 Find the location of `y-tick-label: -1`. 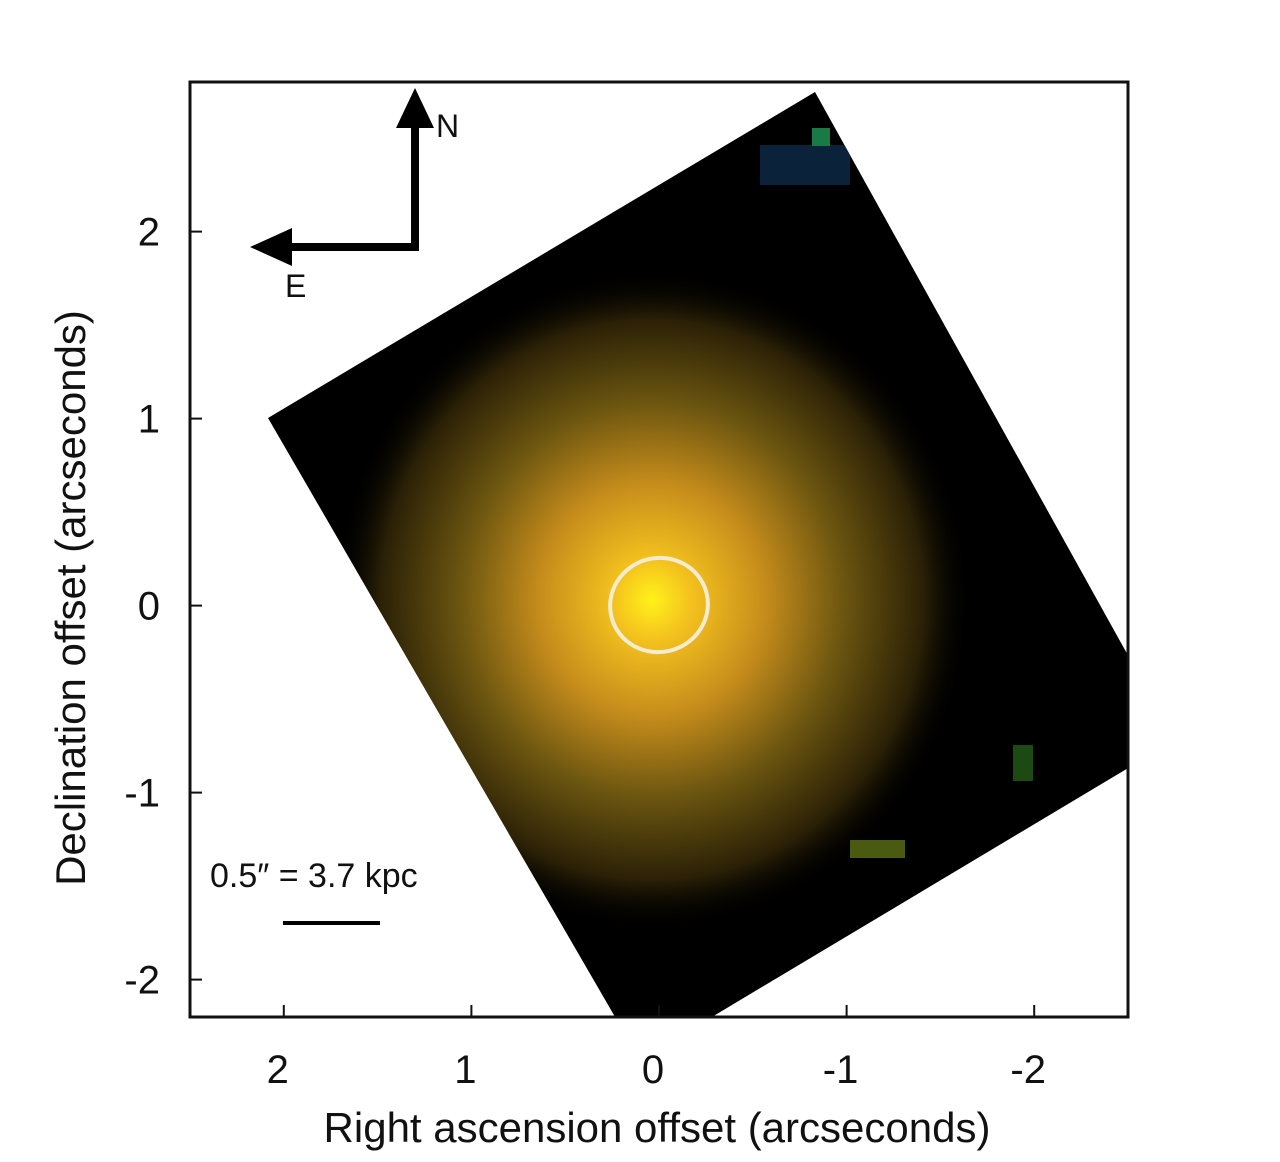

y-tick-label: -1 is located at coordinates (142, 794).